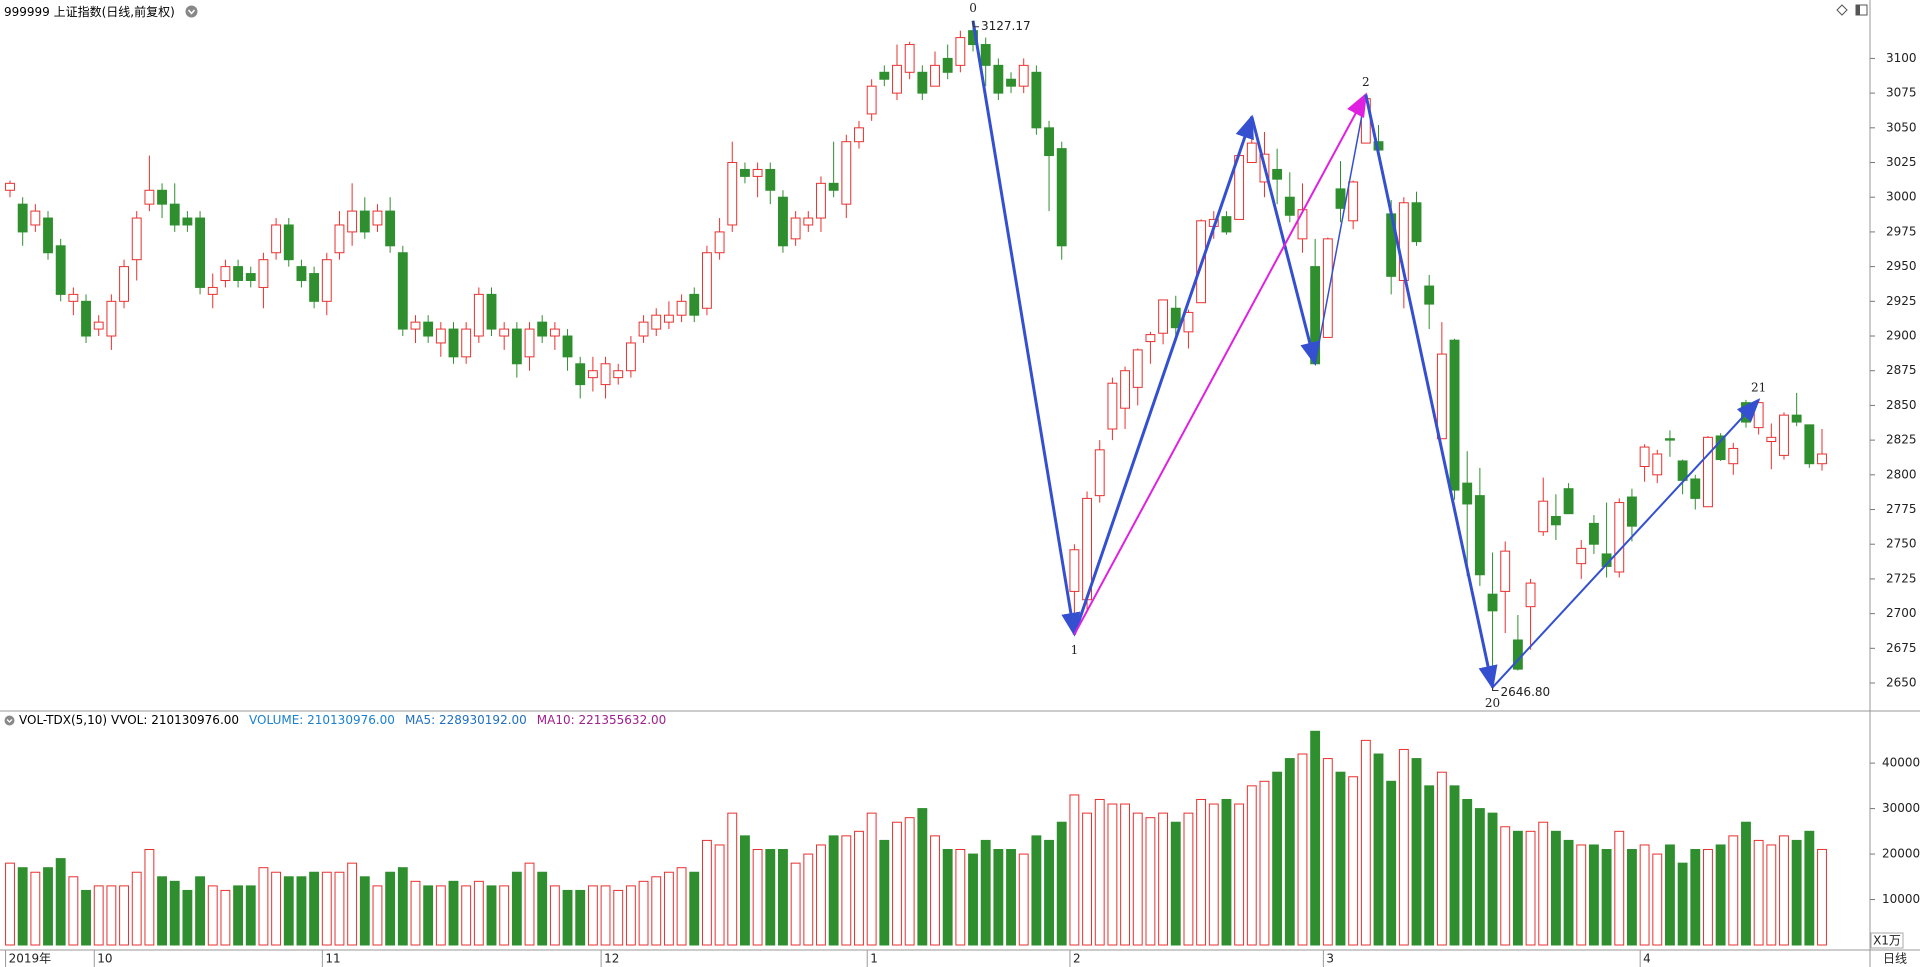  I want to click on price-label: 3127.17, so click(1006, 26).